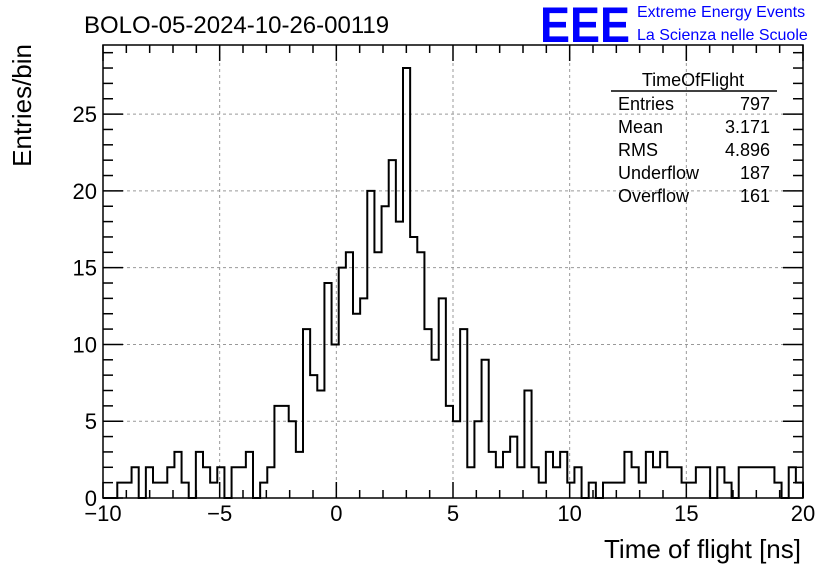 This screenshot has width=836, height=572. What do you see at coordinates (640, 127) in the screenshot?
I see `stats-label: Mean` at bounding box center [640, 127].